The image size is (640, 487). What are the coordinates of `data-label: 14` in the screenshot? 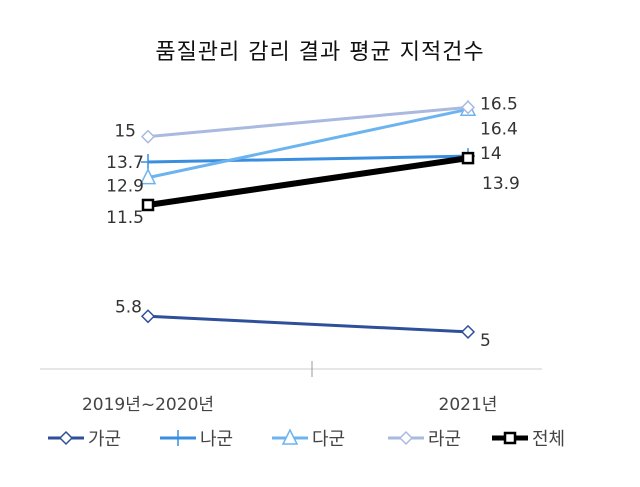 It's located at (491, 154).